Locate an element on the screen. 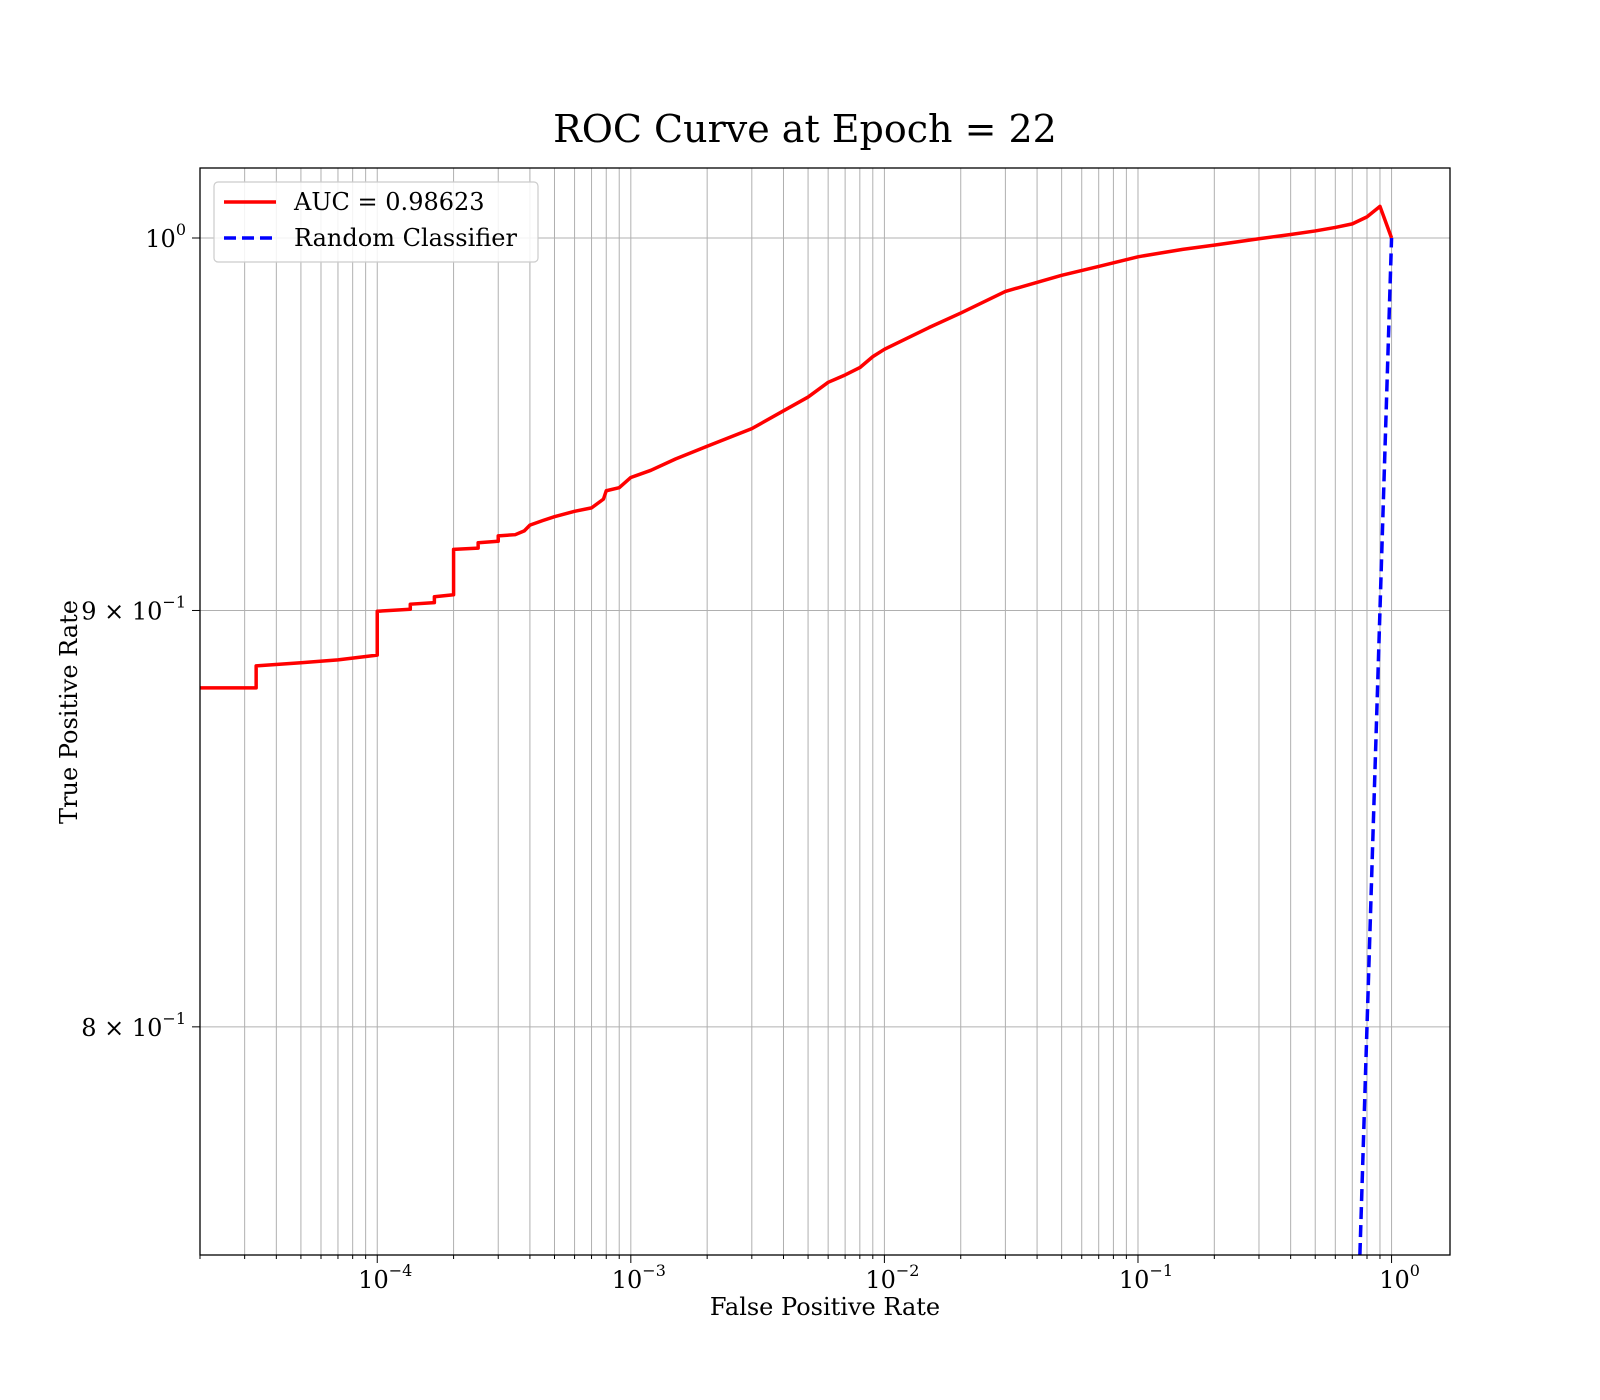  x-tick-label: 10⁻¹ is located at coordinates (1146, 1277).